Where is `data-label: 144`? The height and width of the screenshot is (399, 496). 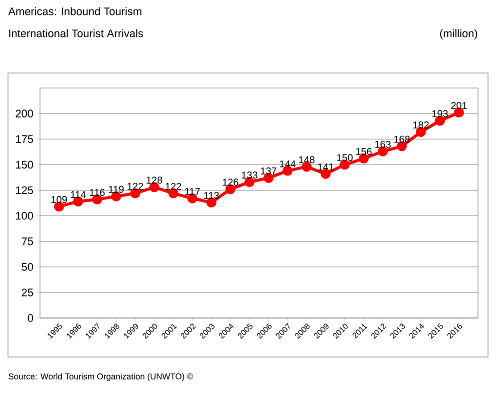 data-label: 144 is located at coordinates (288, 164).